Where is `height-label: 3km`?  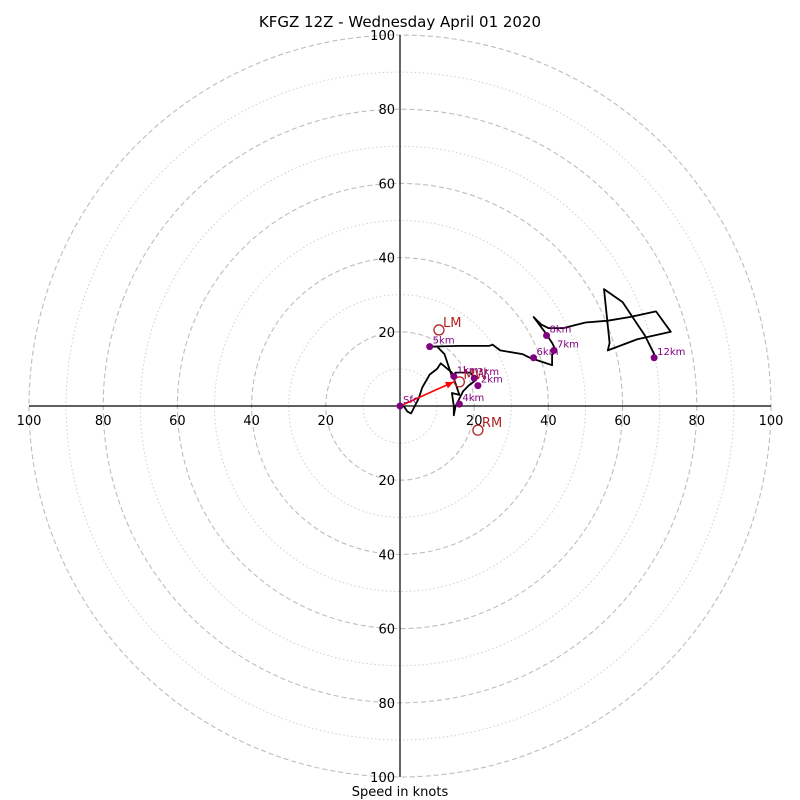 height-label: 3km is located at coordinates (488, 372).